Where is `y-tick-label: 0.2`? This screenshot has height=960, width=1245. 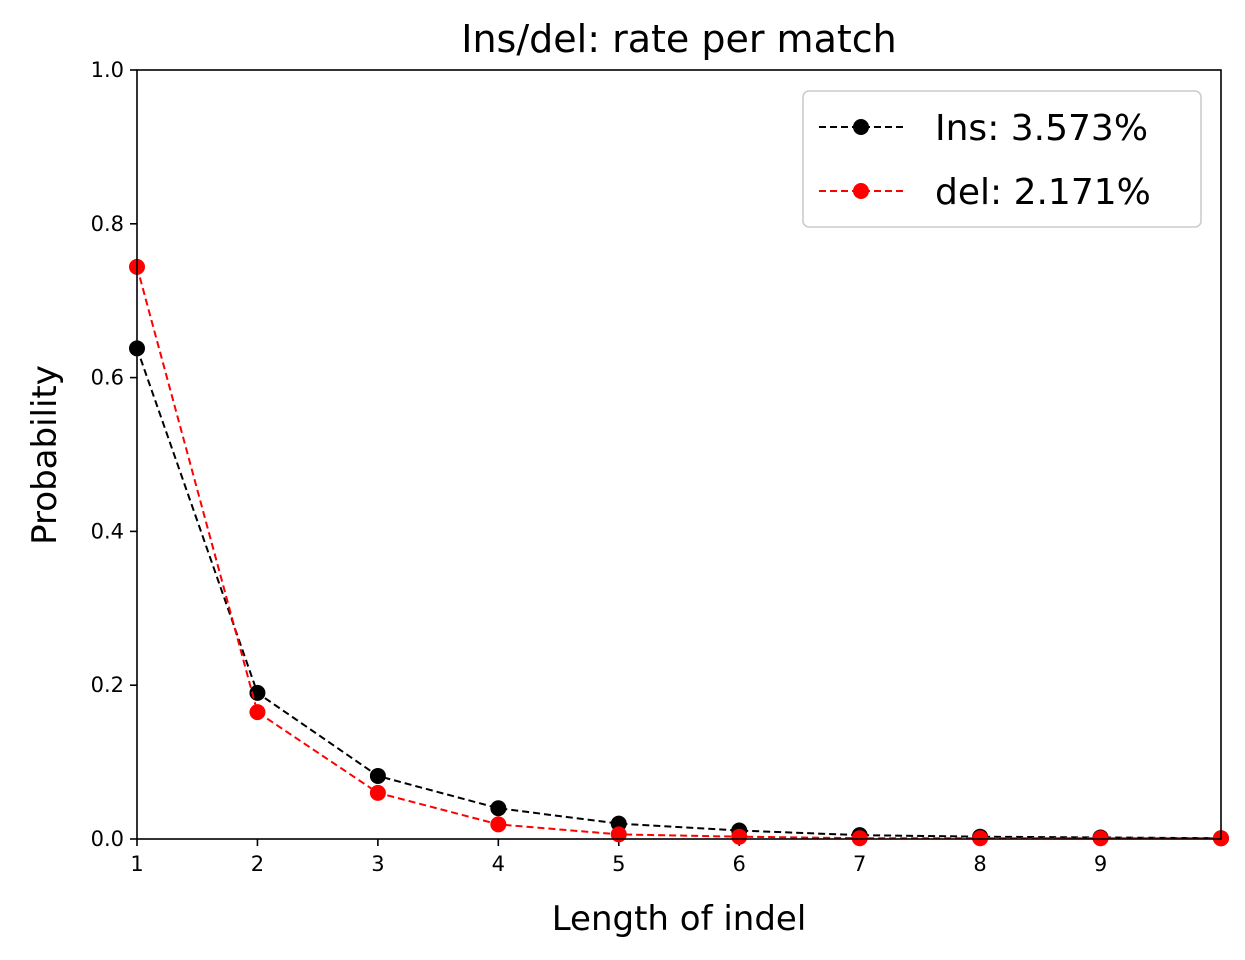
y-tick-label: 0.2 is located at coordinates (107, 685).